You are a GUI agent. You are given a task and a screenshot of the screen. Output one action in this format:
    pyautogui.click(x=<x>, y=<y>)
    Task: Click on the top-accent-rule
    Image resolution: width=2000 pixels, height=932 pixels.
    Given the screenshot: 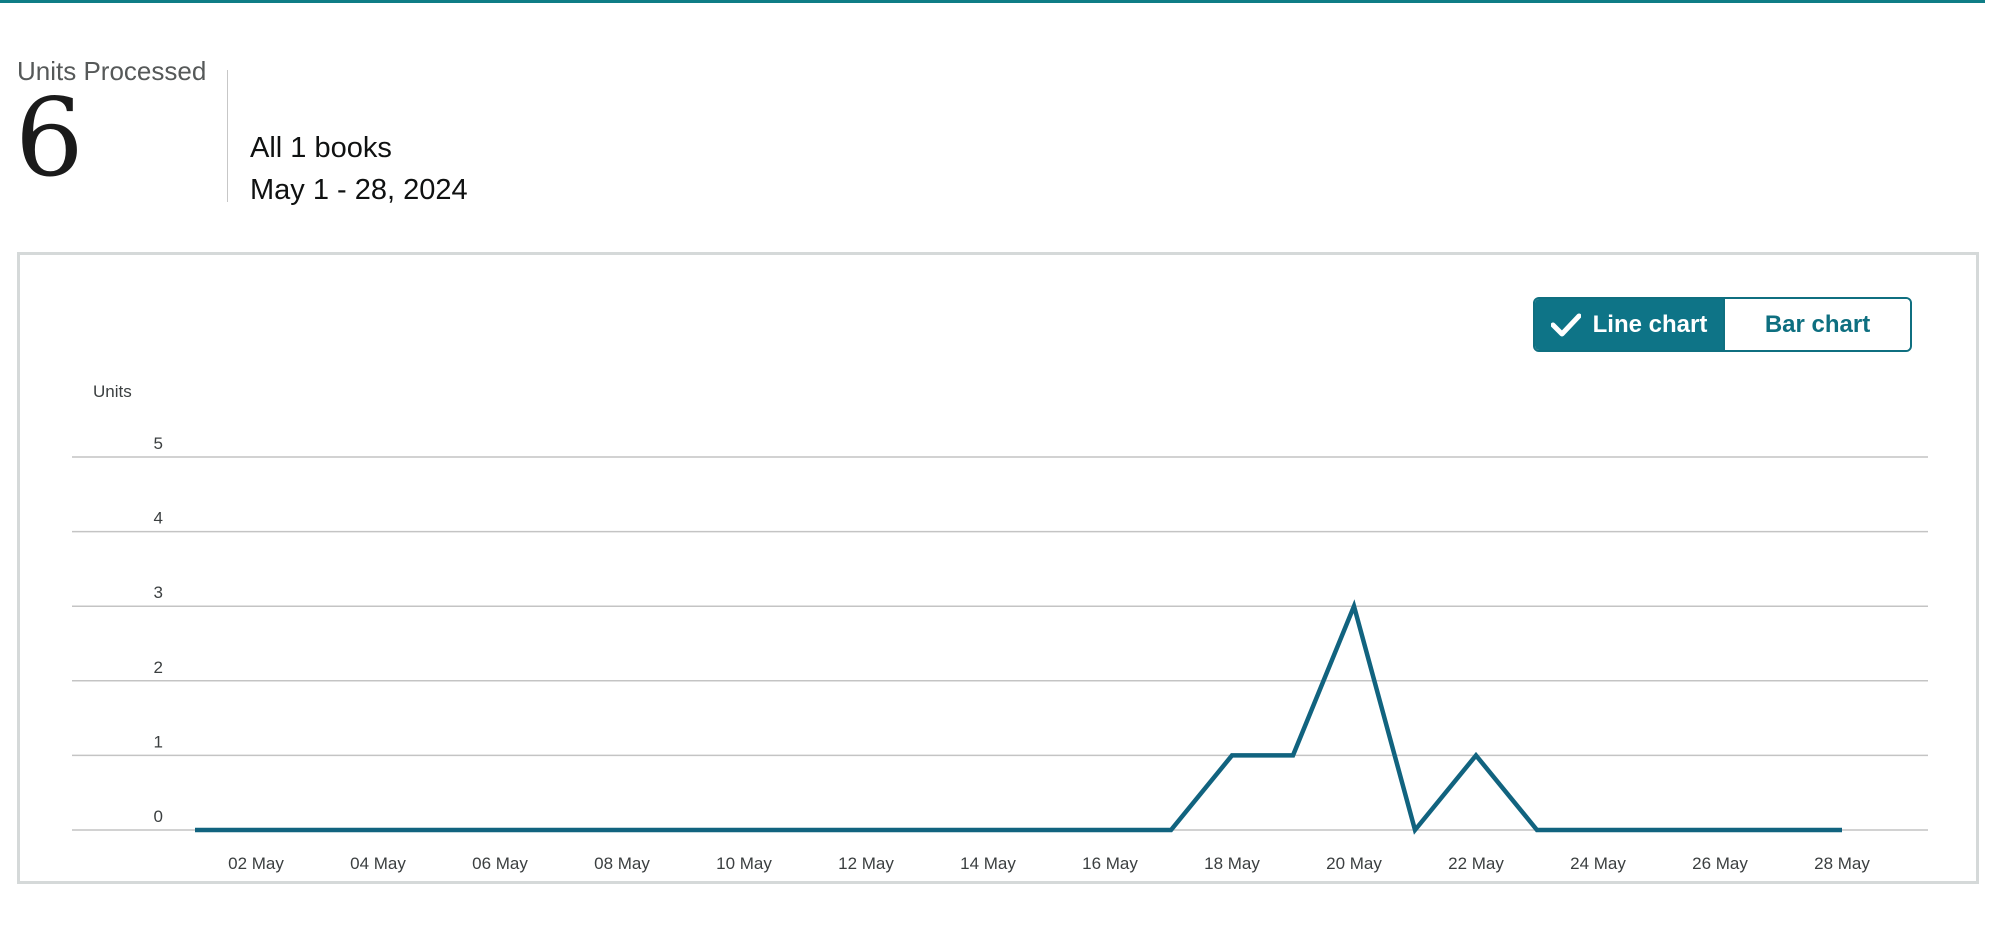 What is the action you would take?
    pyautogui.click(x=992, y=1)
    